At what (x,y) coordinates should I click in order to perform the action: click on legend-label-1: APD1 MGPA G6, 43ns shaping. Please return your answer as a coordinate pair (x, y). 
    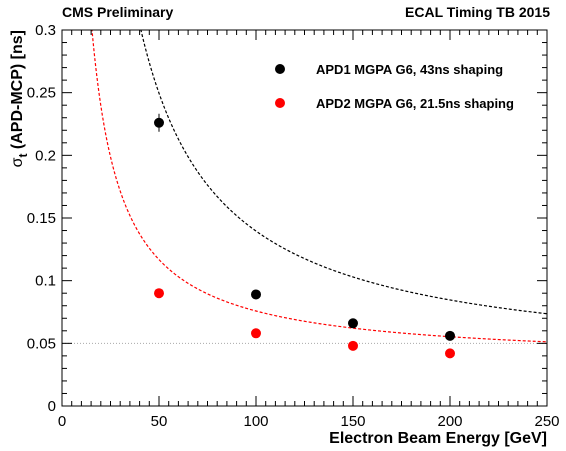
    Looking at the image, I should click on (409, 69).